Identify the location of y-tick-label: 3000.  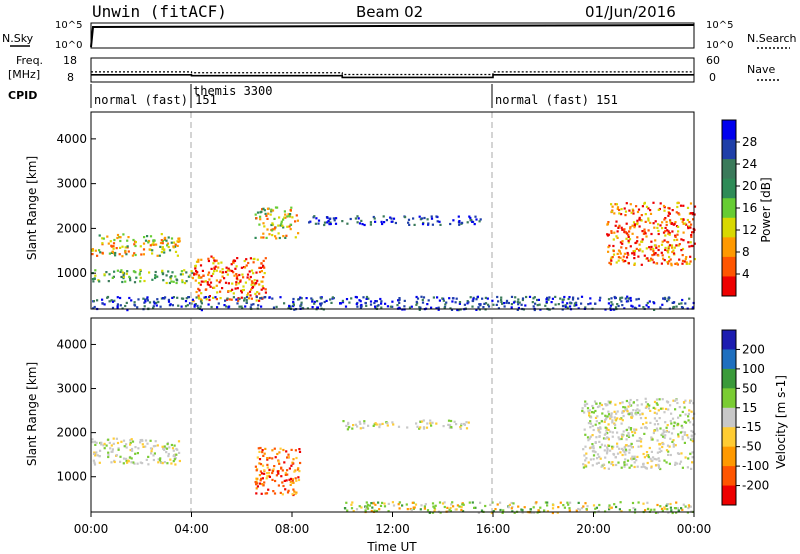
(71, 389).